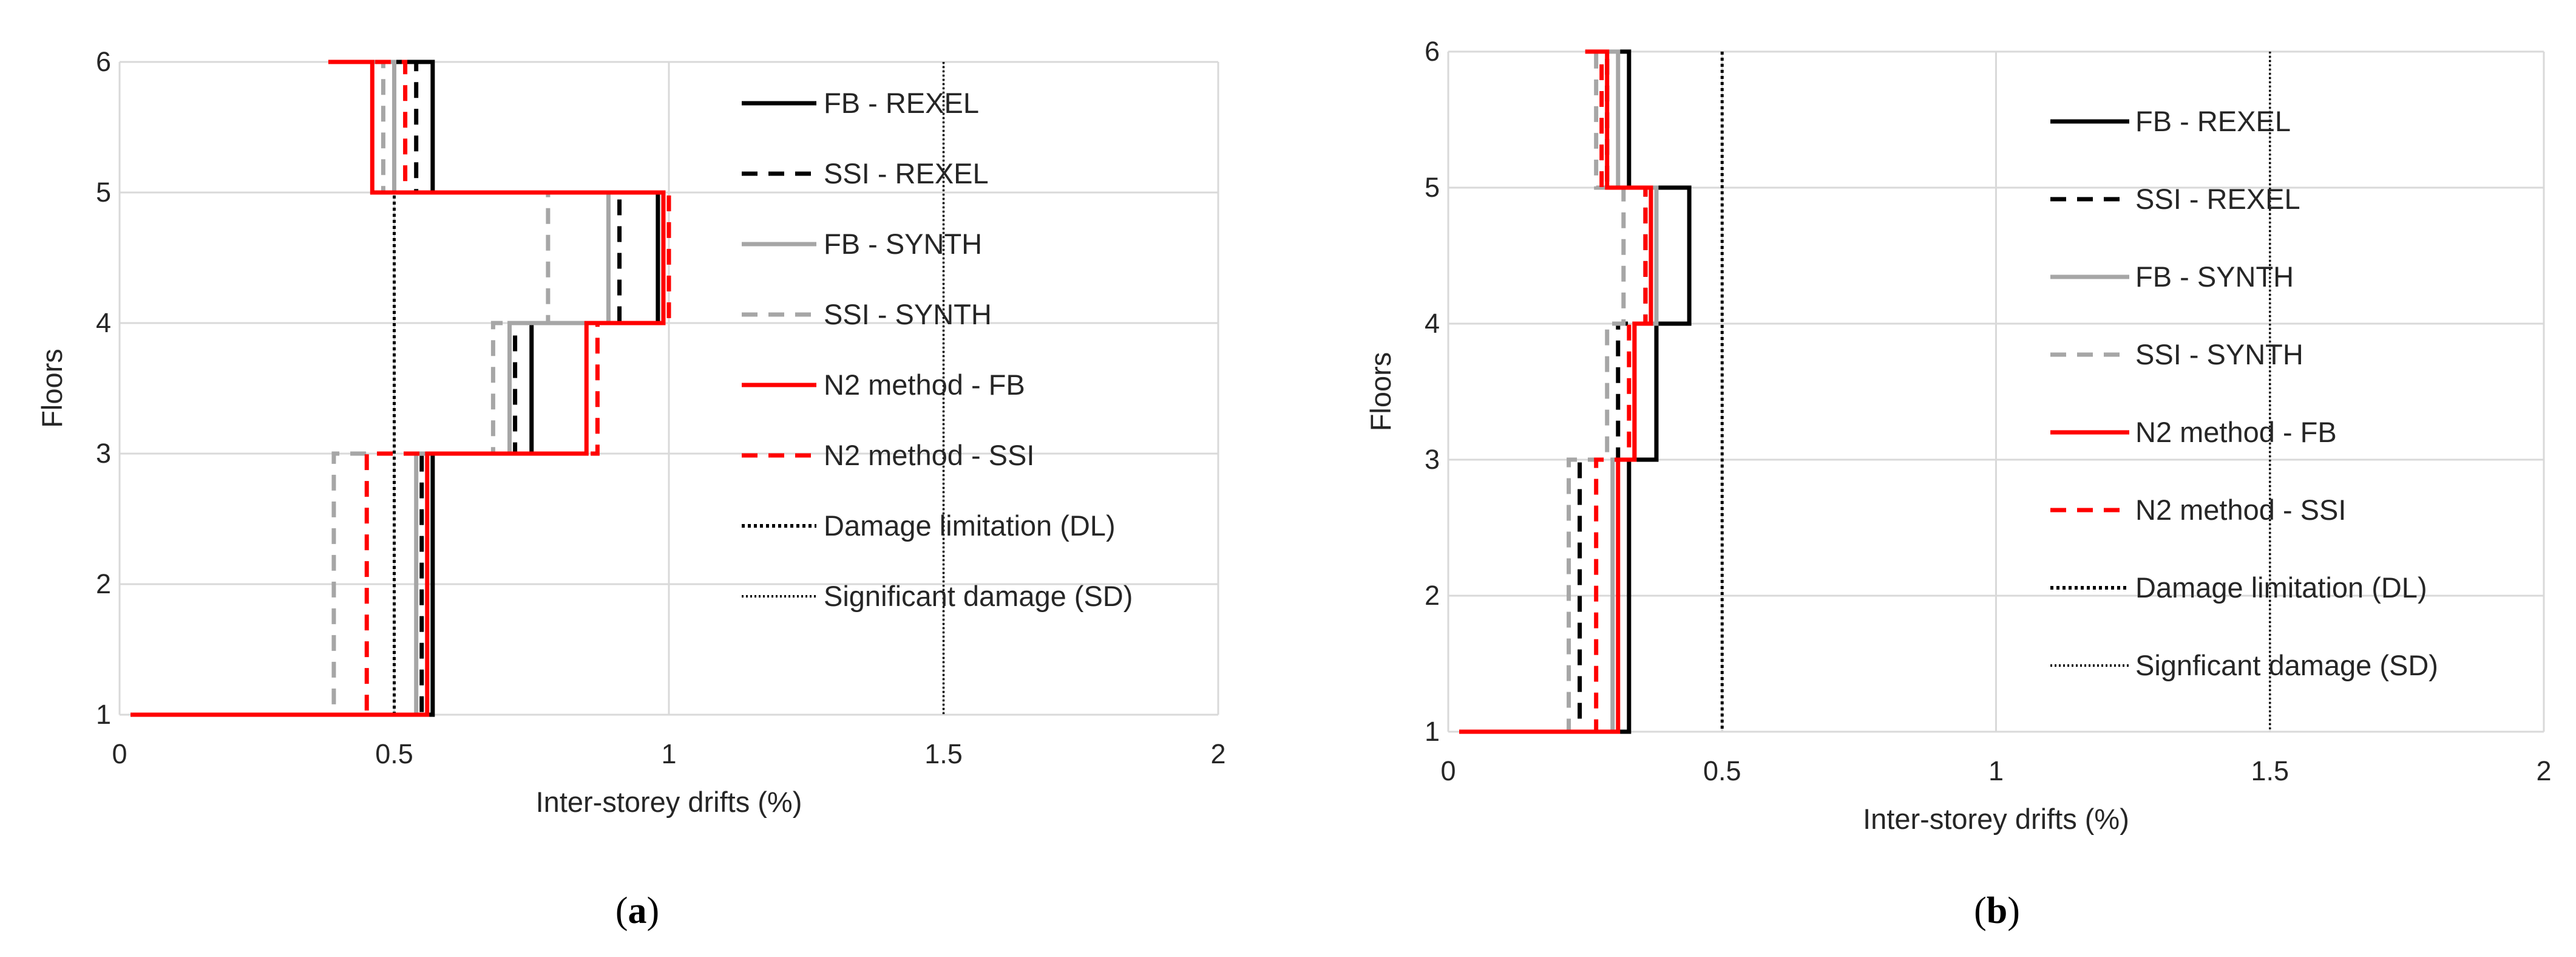 This screenshot has height=957, width=2576. I want to click on series-line-ssi-rexel, so click(376, 388).